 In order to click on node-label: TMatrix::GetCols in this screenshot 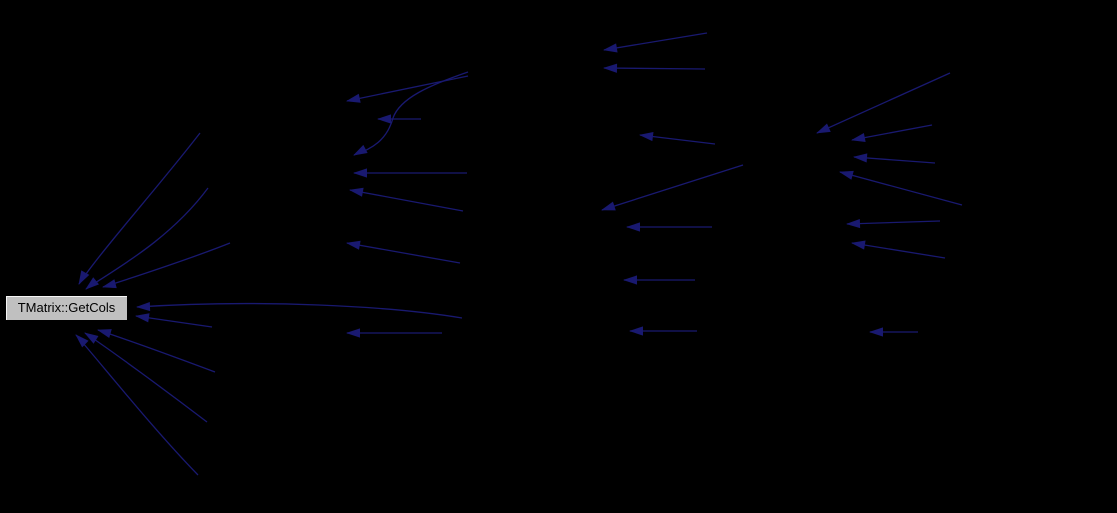, I will do `click(66, 307)`.